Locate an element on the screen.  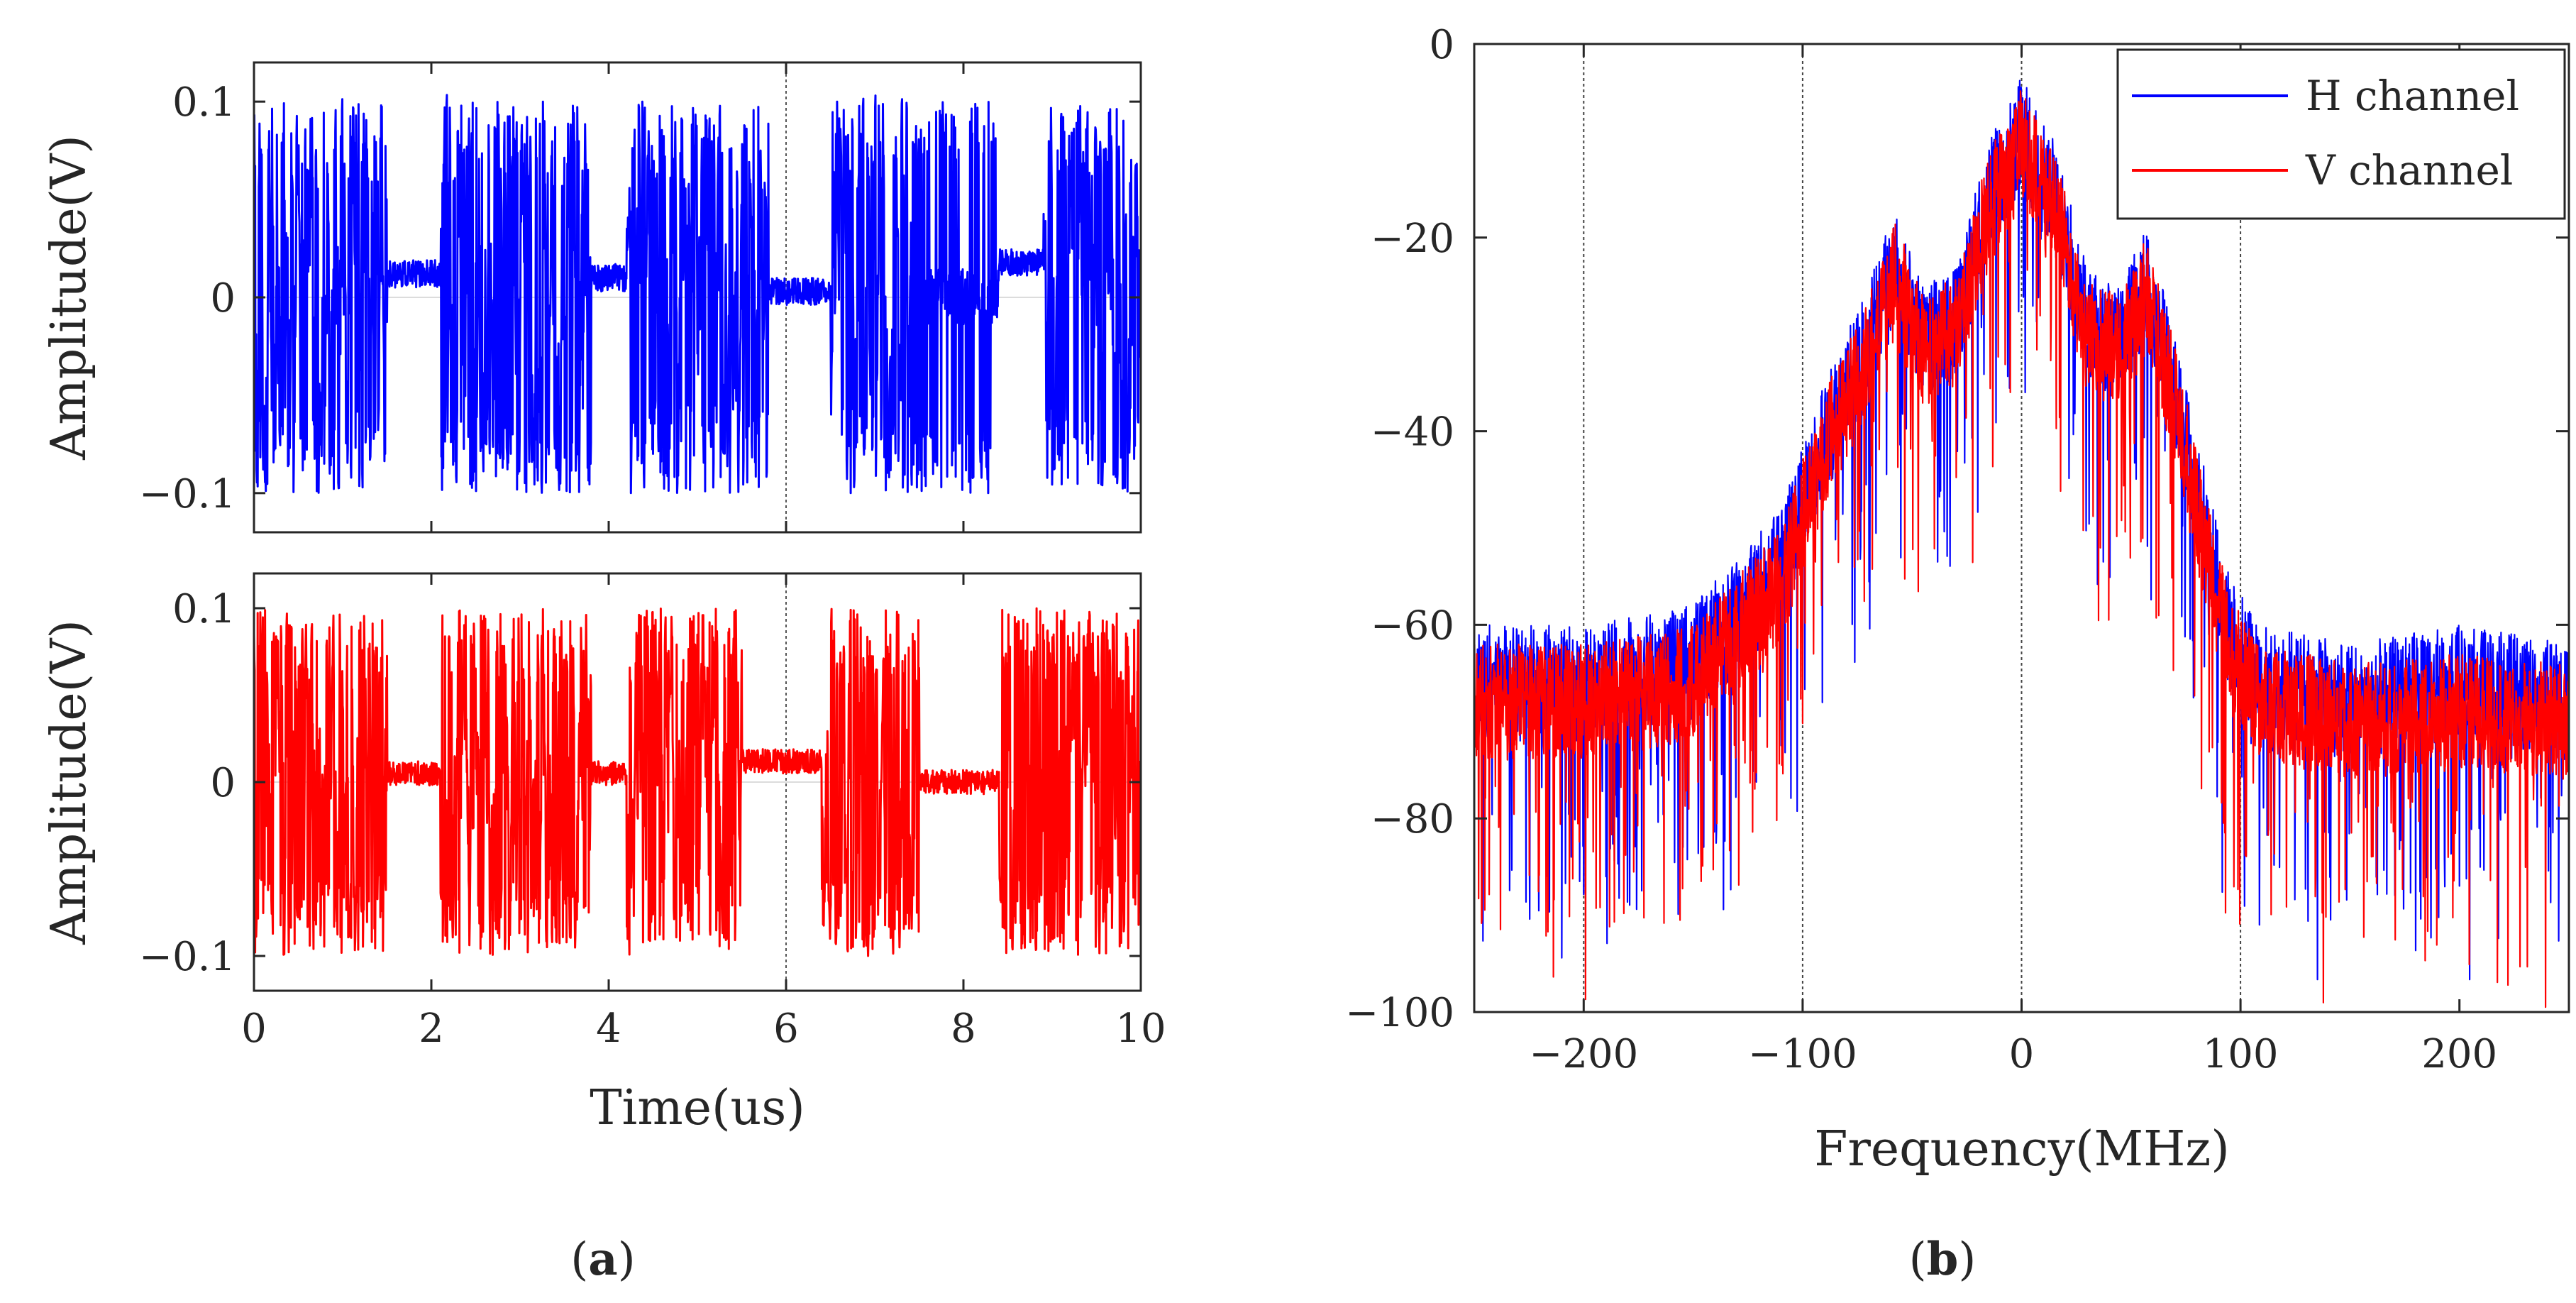
panel-a-bottom-y-ticks: −0.1 0 0.1 is located at coordinates (640, 783).